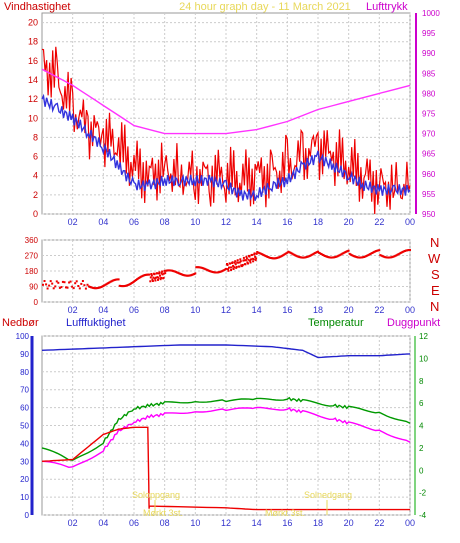 The width and height of the screenshot is (460, 543). Describe the element at coordinates (410, 523) in the screenshot. I see `x-tick-label: 00` at that location.